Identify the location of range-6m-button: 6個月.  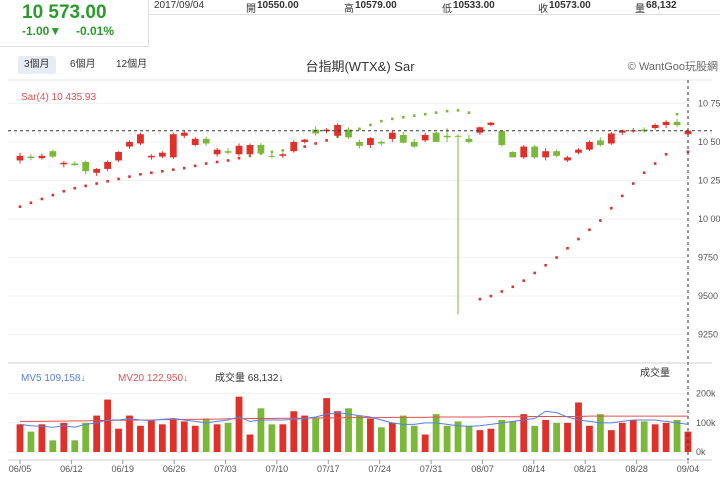
(83, 64).